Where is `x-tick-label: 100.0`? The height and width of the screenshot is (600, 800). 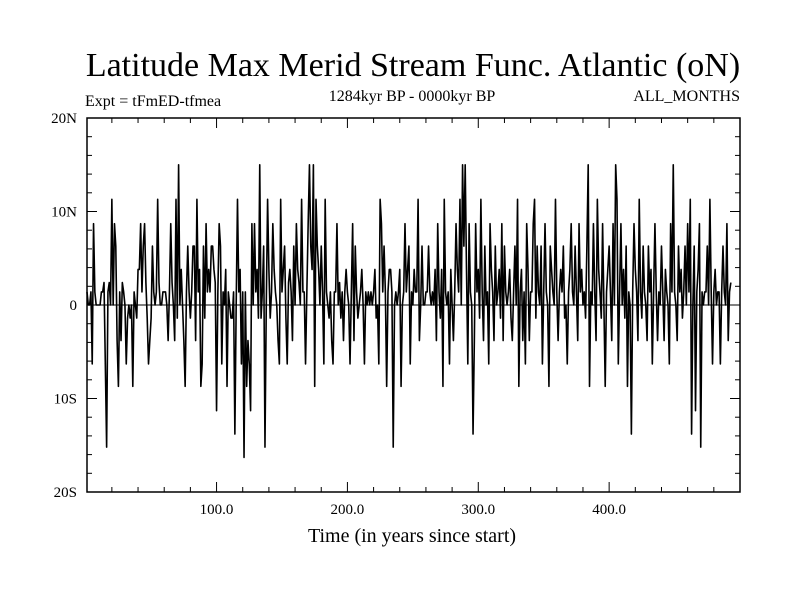 x-tick-label: 100.0 is located at coordinates (217, 510).